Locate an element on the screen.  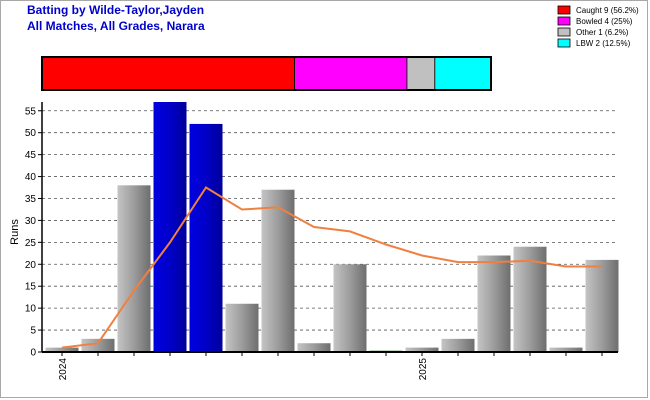
y-tick-label: 25 is located at coordinates (31, 243).